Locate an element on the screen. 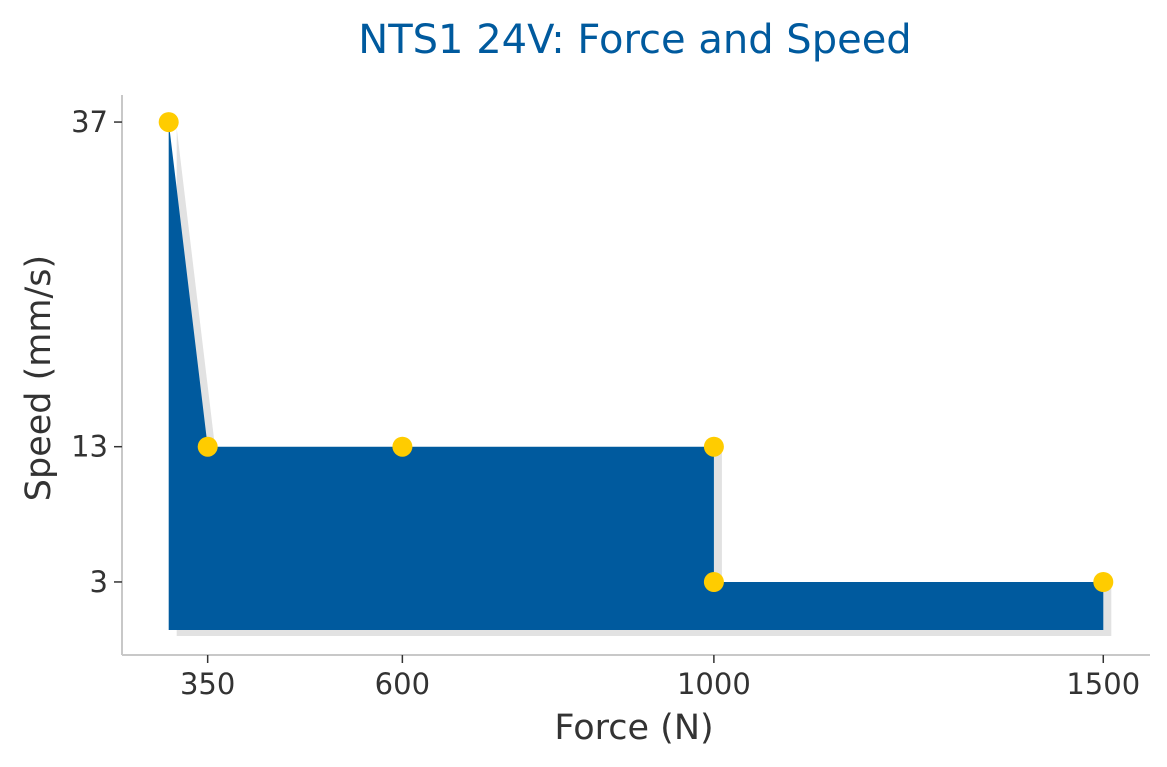 The height and width of the screenshot is (767, 1167). x-tick-label: 350 is located at coordinates (207, 684).